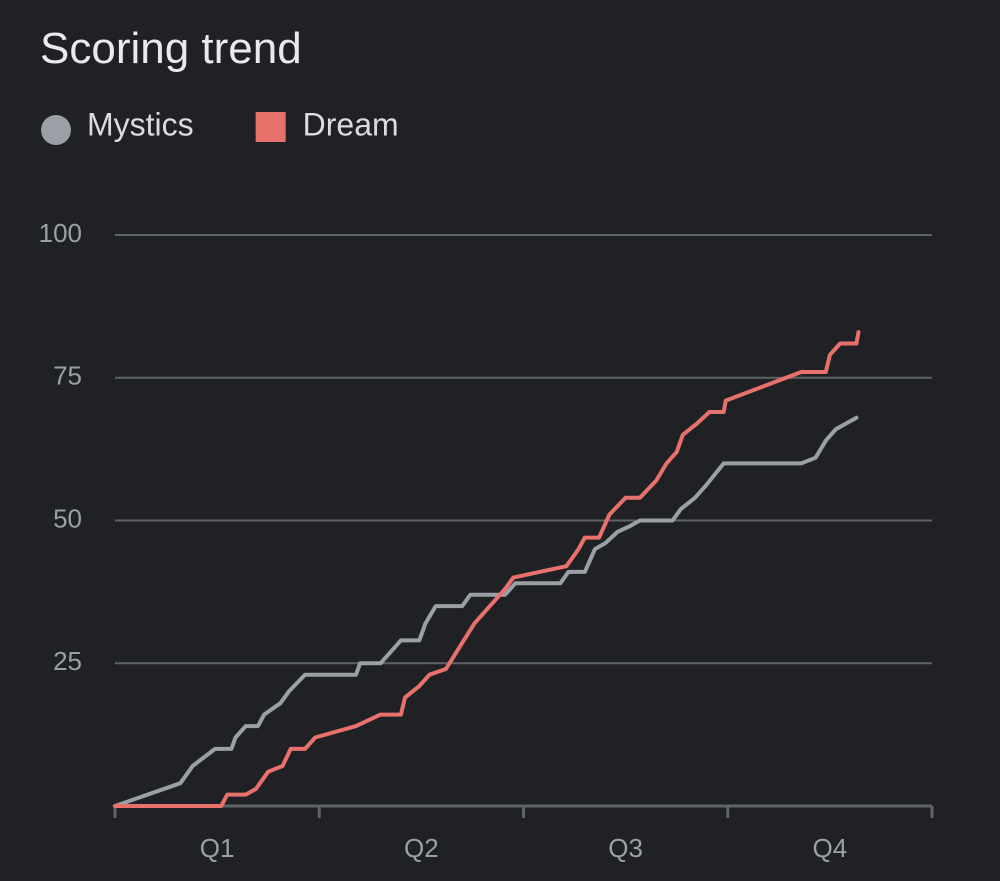 This screenshot has width=1000, height=881. Describe the element at coordinates (67, 518) in the screenshot. I see `y-tick-label: 50` at that location.